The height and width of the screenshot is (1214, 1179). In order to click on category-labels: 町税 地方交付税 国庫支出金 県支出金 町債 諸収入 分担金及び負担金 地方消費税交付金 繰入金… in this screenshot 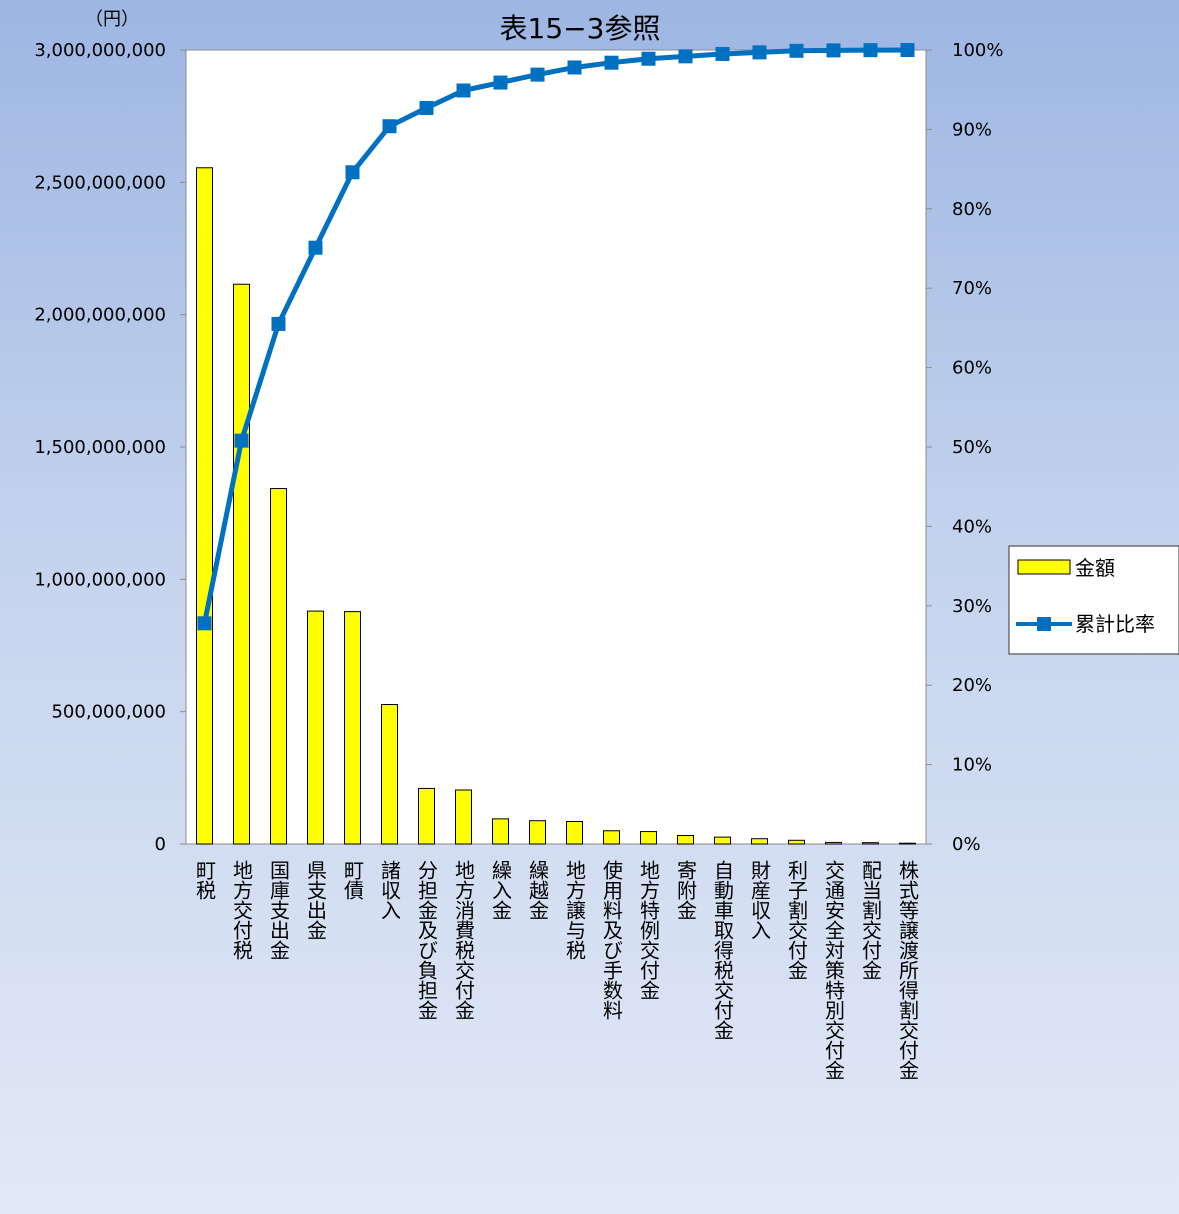, I will do `click(556, 970)`.